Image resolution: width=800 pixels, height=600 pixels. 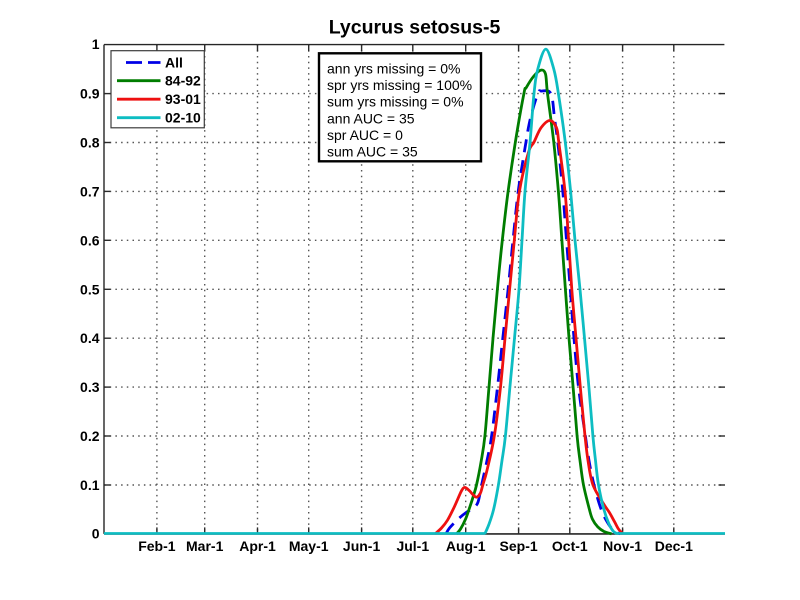 I want to click on svg-text: Jun-1, so click(x=362, y=546).